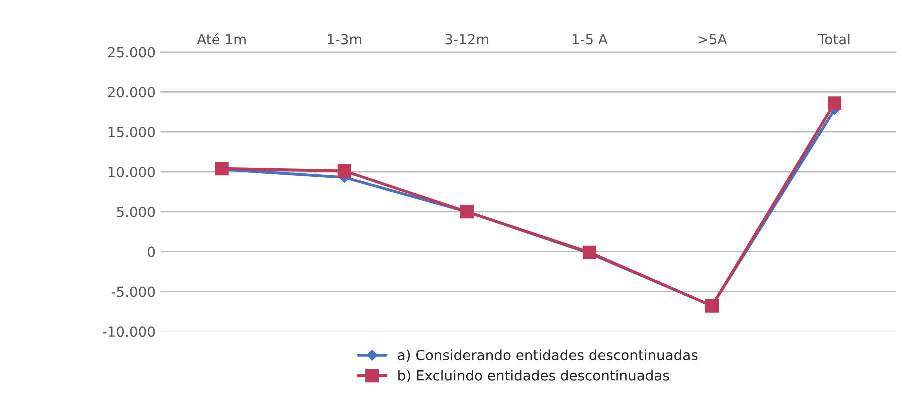  What do you see at coordinates (590, 39) in the screenshot?
I see `x-tick-label: 1-5 A` at bounding box center [590, 39].